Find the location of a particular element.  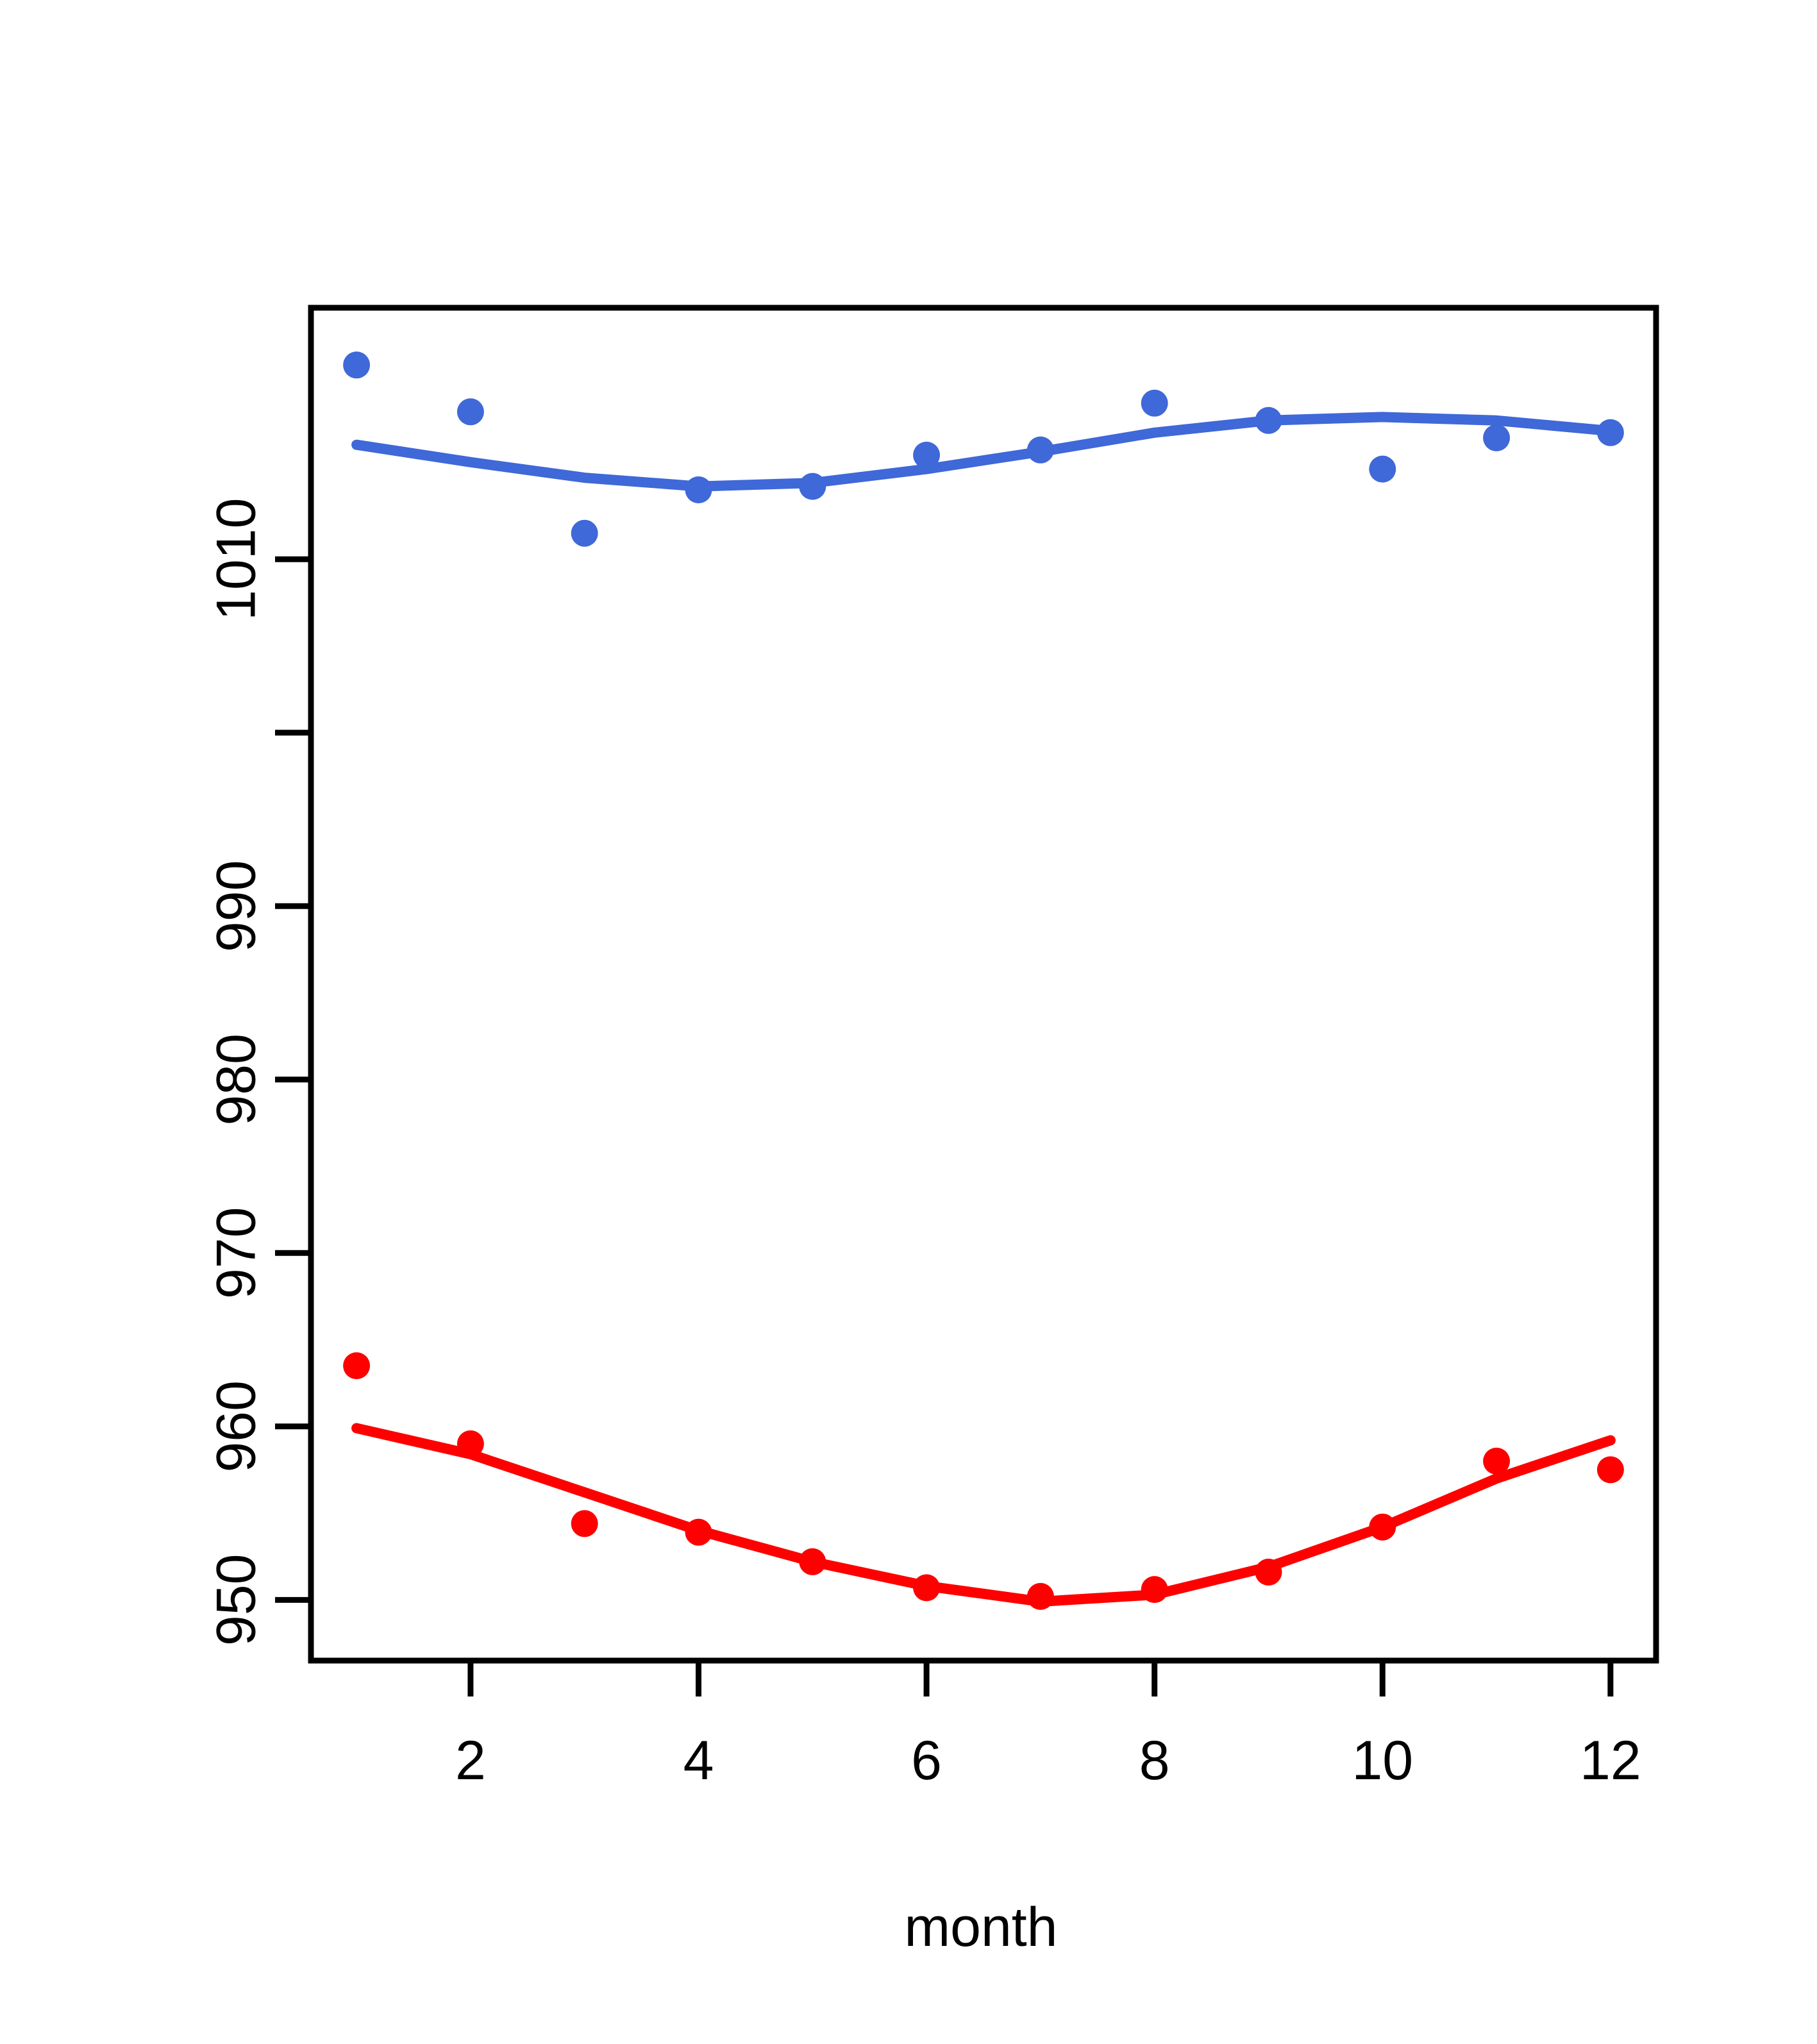

x-tick-label: 2 is located at coordinates (471, 1761).